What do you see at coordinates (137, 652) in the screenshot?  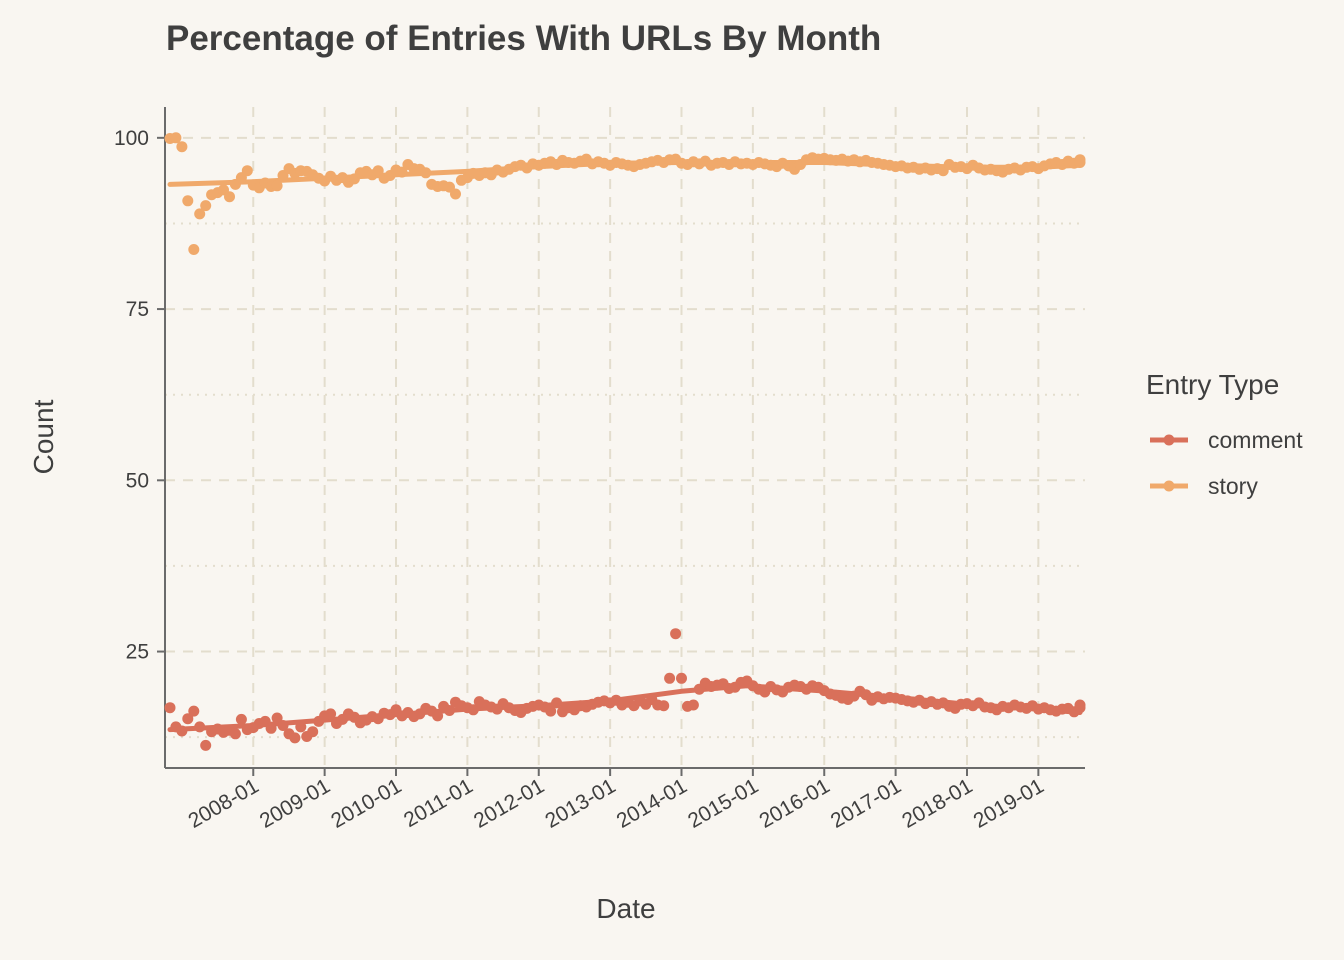 I see `y-tick-label: 25` at bounding box center [137, 652].